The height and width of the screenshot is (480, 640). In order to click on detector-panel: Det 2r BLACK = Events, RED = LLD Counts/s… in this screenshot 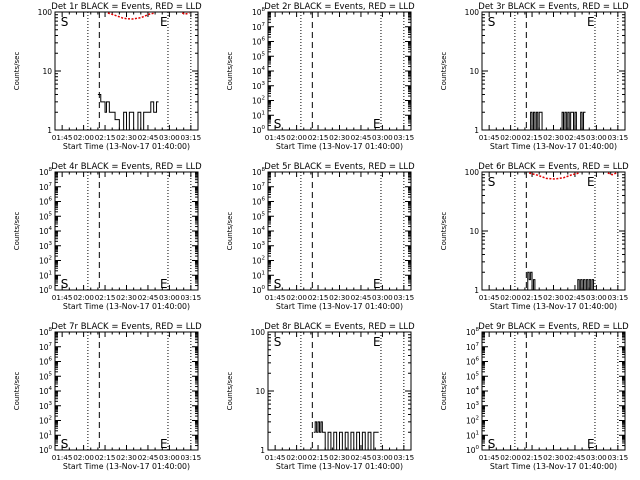, I will do `click(320, 76)`.